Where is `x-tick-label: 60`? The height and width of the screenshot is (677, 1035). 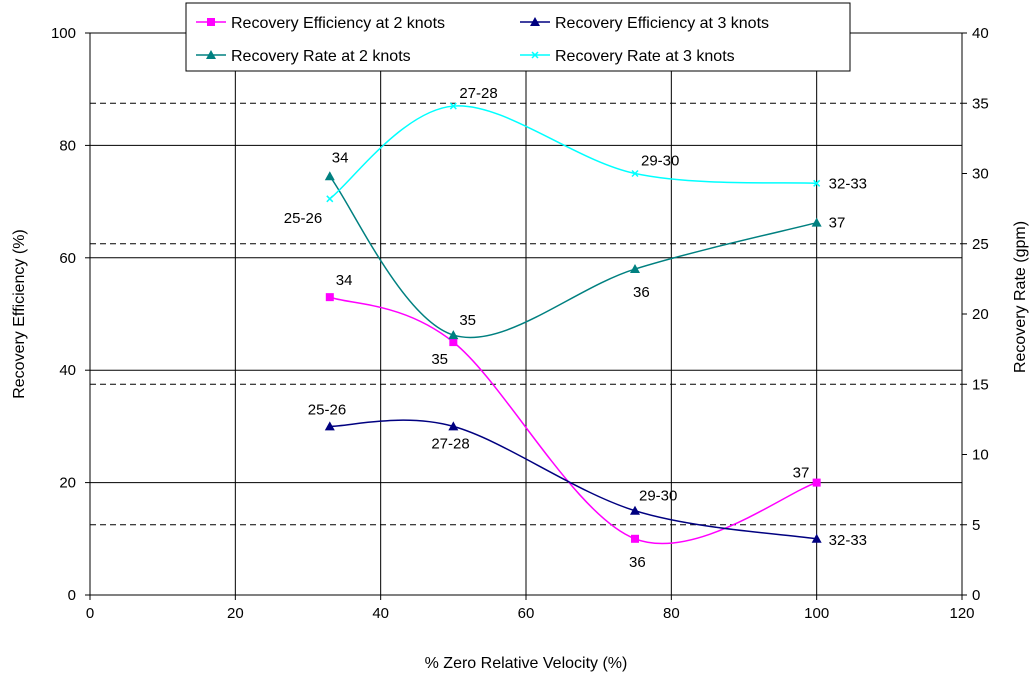
x-tick-label: 60 is located at coordinates (526, 613).